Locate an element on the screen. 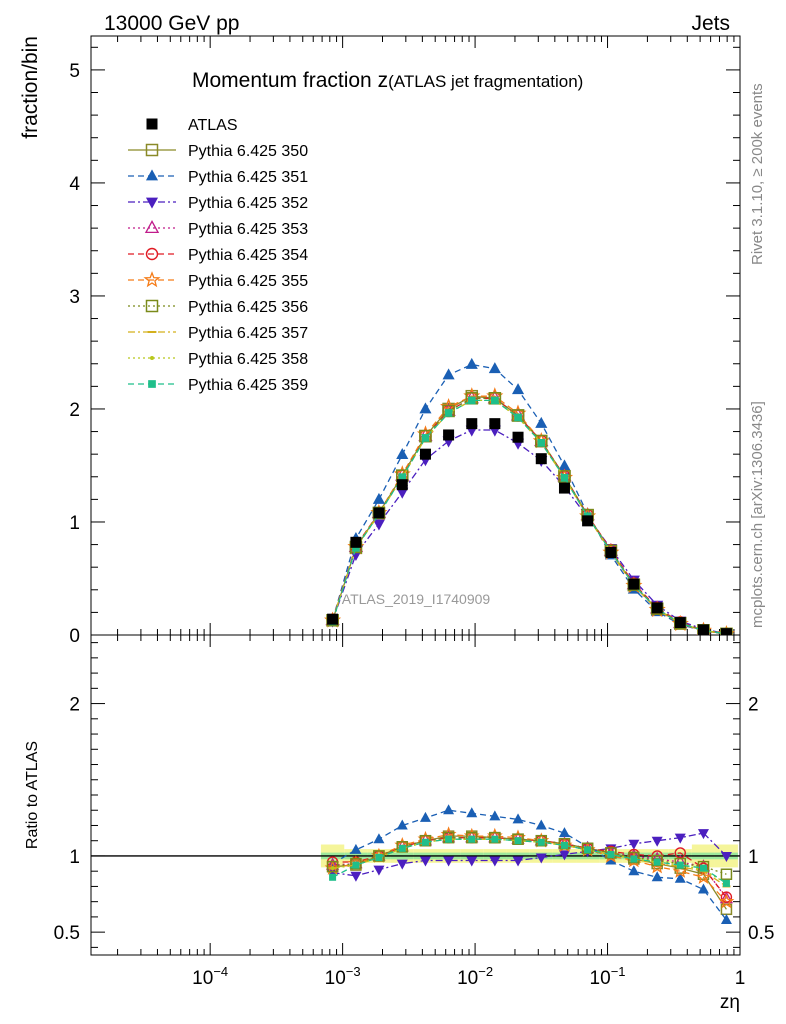  legend-entry-358: Pythia 6.425 358 is located at coordinates (218, 359).